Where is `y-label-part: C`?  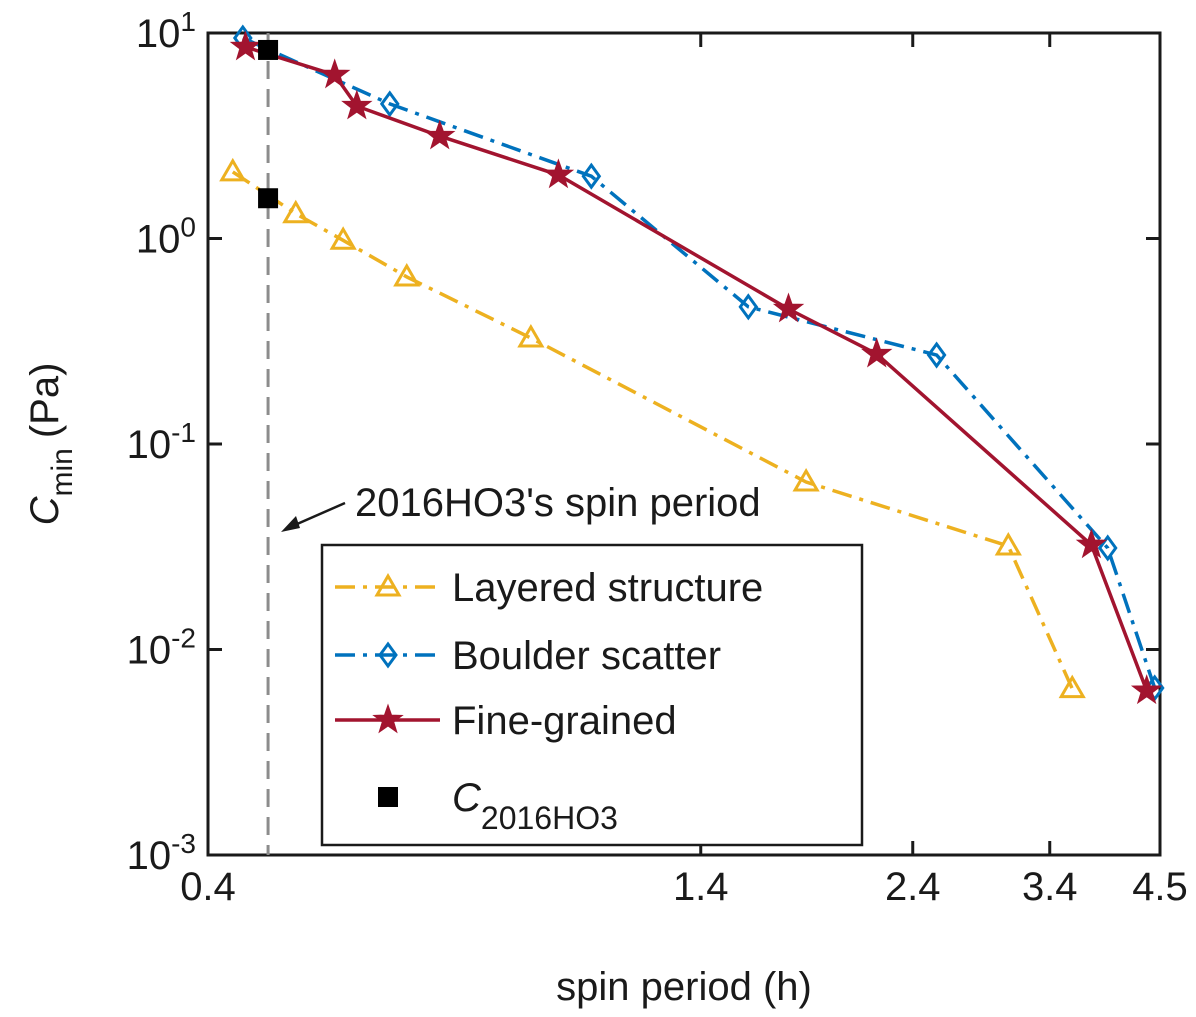 y-label-part: C is located at coordinates (45, 510).